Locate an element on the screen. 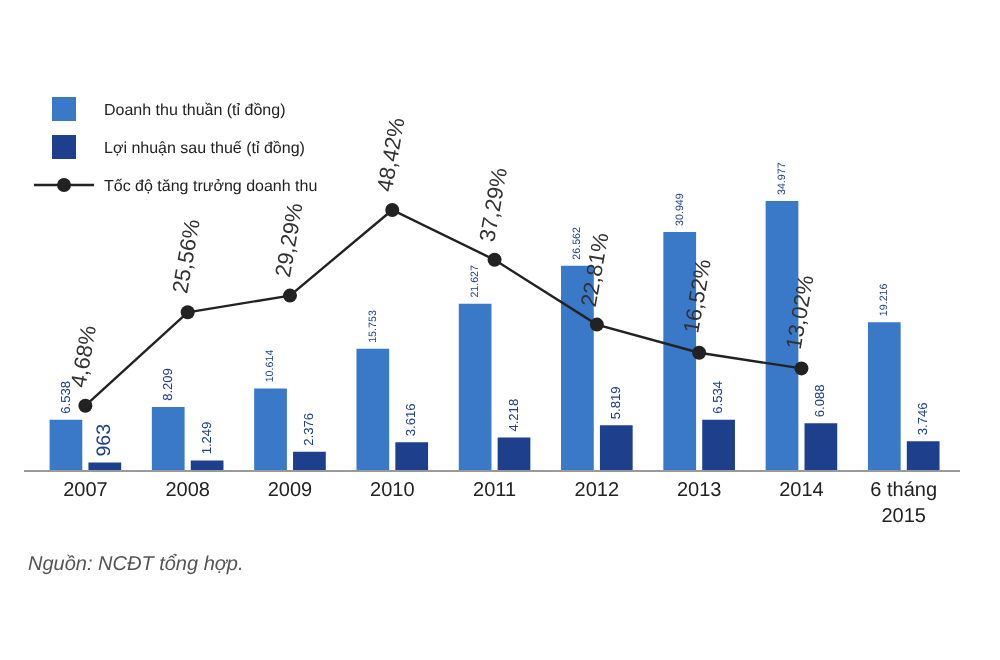 The height and width of the screenshot is (660, 1000). data-label: 29,29% is located at coordinates (290, 240).